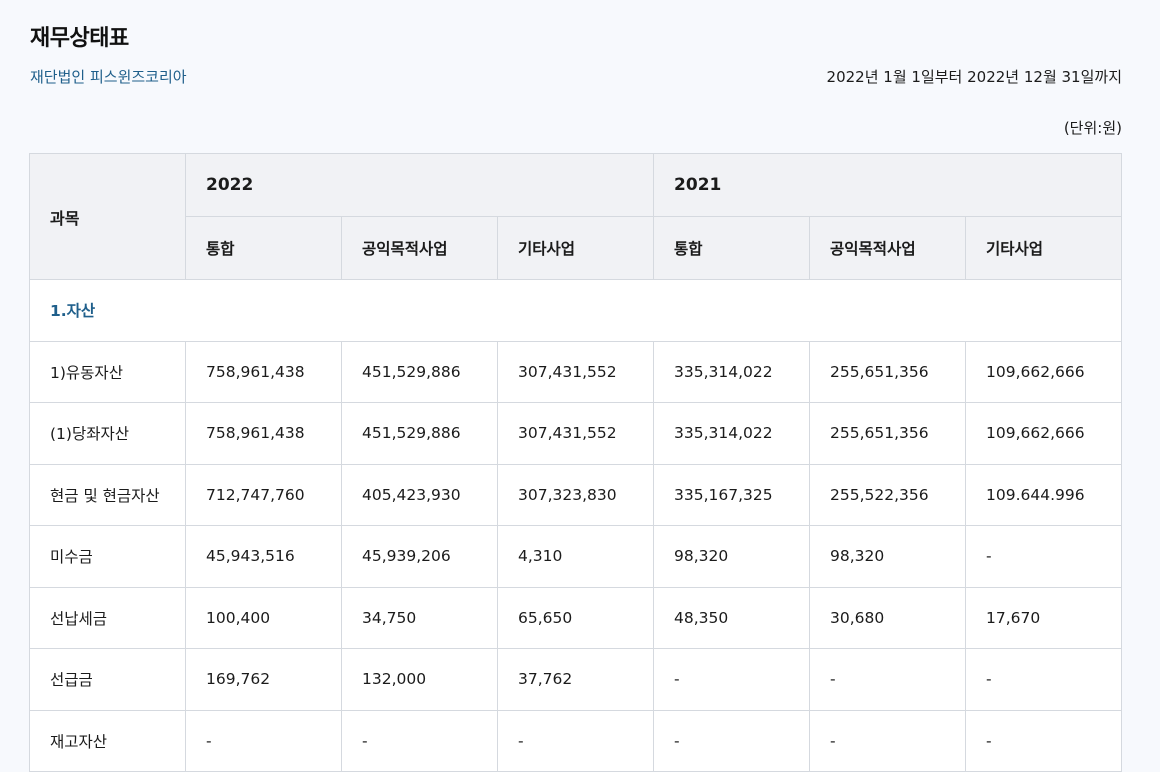  I want to click on organization-name: 재단법인 피스윈즈코리아, so click(108, 77).